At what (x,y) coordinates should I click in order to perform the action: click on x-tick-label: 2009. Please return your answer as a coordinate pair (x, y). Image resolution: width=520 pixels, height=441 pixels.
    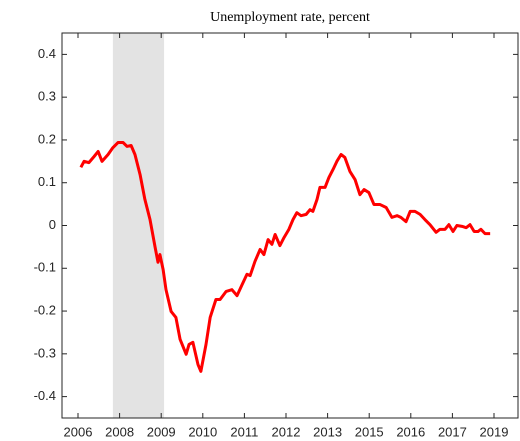
    Looking at the image, I should click on (161, 431).